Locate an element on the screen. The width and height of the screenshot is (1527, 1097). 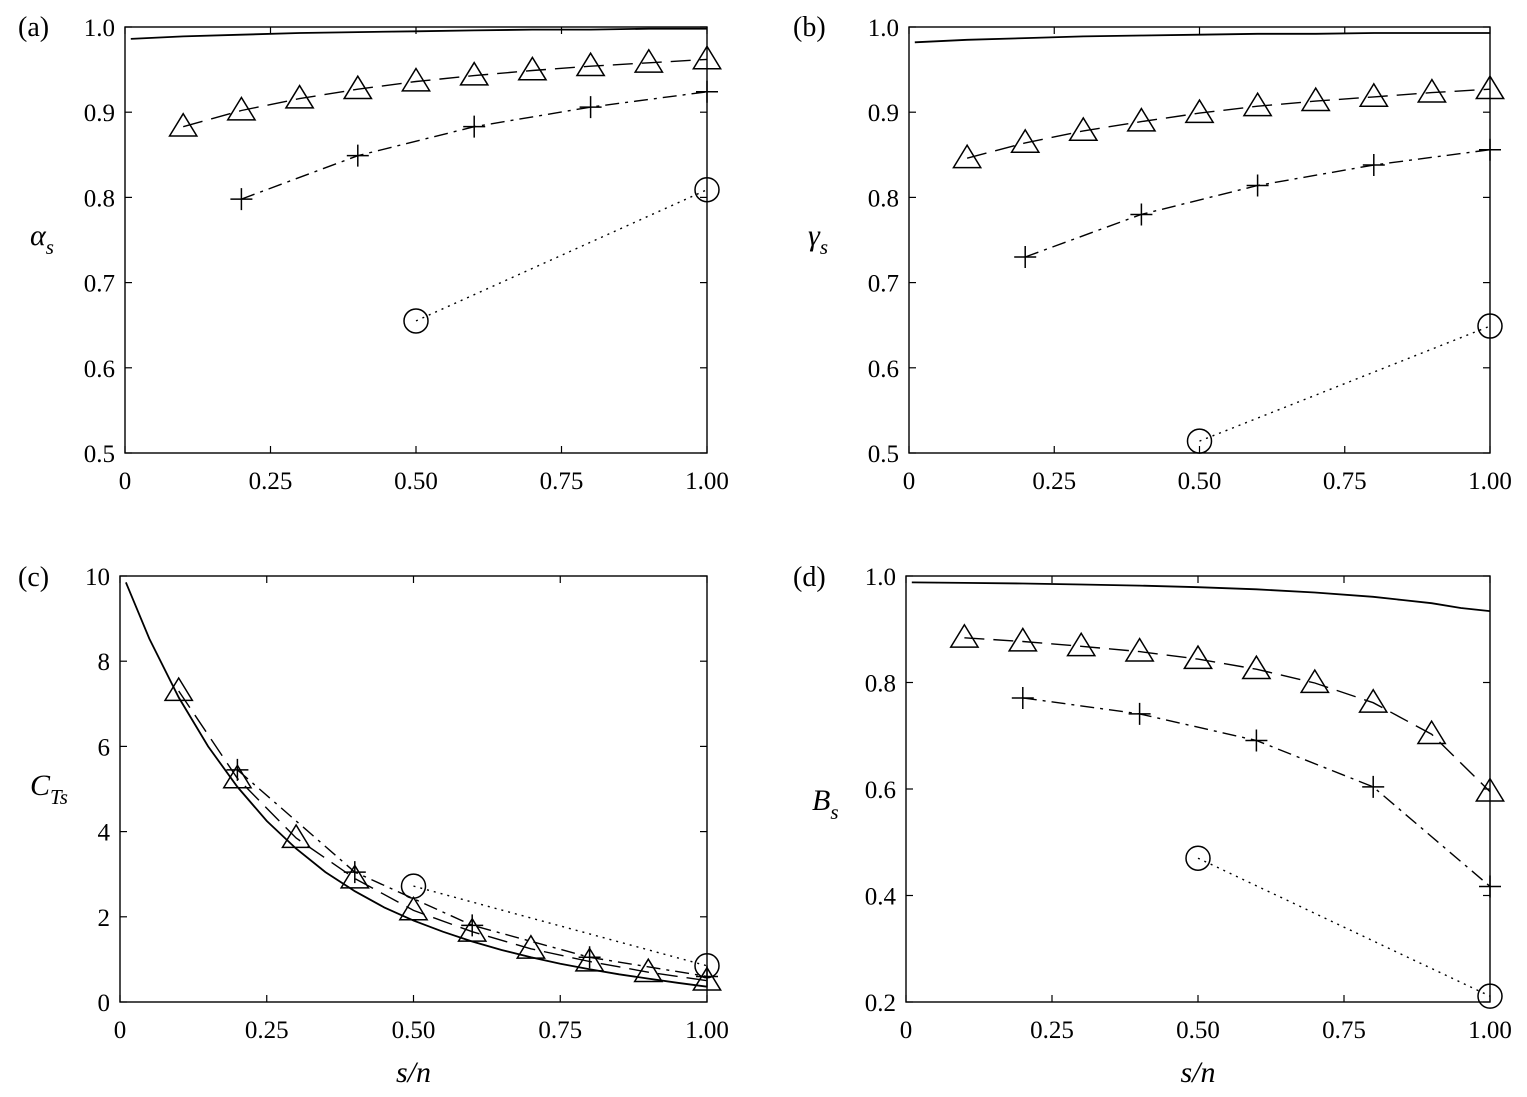
y-axis-label: αs is located at coordinates (42, 239).